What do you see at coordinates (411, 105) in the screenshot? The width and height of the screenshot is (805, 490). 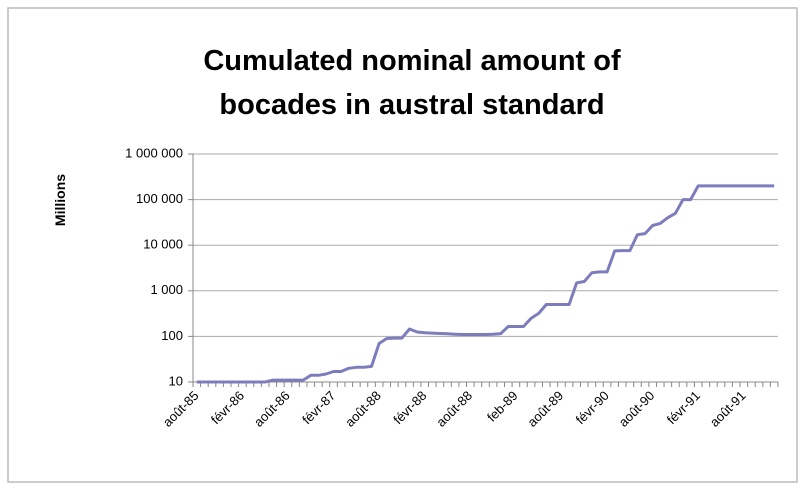 I see `chart-title: bocades in austral standard` at bounding box center [411, 105].